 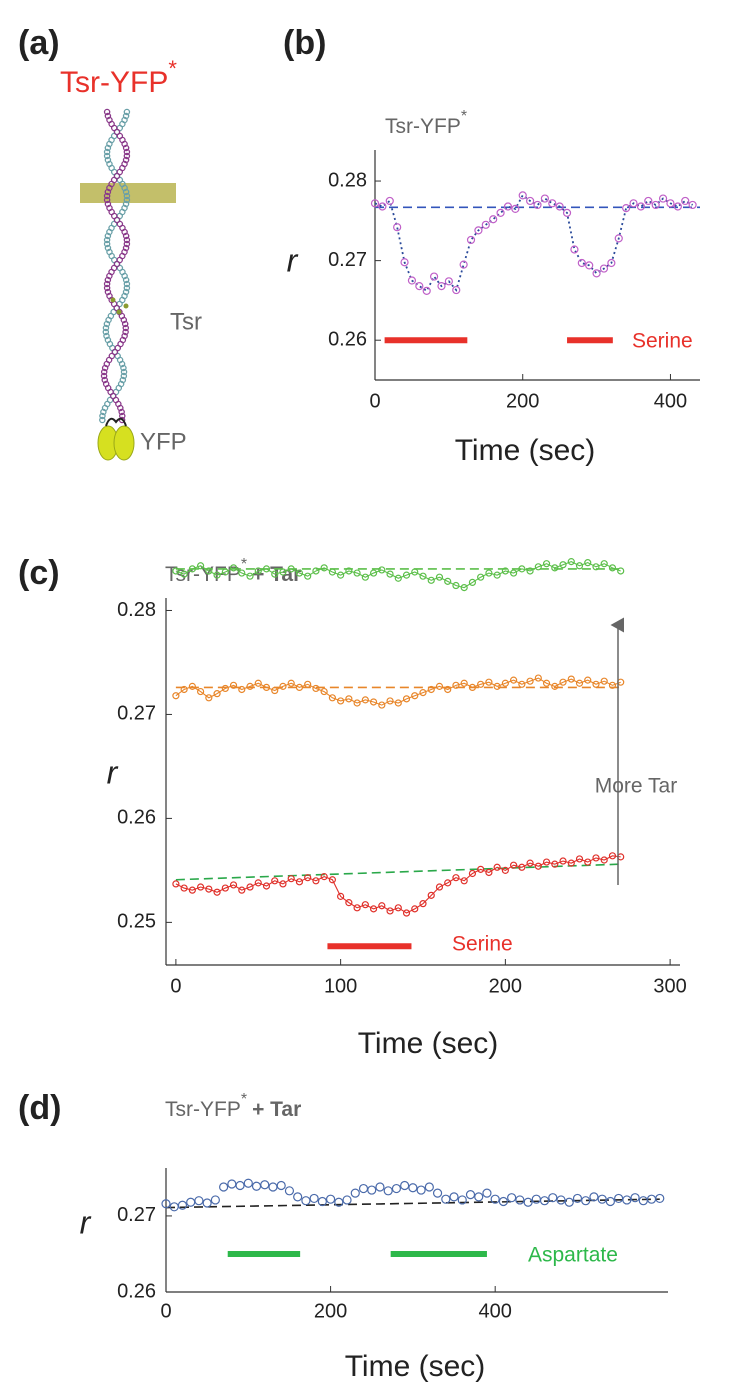 I want to click on x-tick-label: 400, so click(x=494, y=1311).